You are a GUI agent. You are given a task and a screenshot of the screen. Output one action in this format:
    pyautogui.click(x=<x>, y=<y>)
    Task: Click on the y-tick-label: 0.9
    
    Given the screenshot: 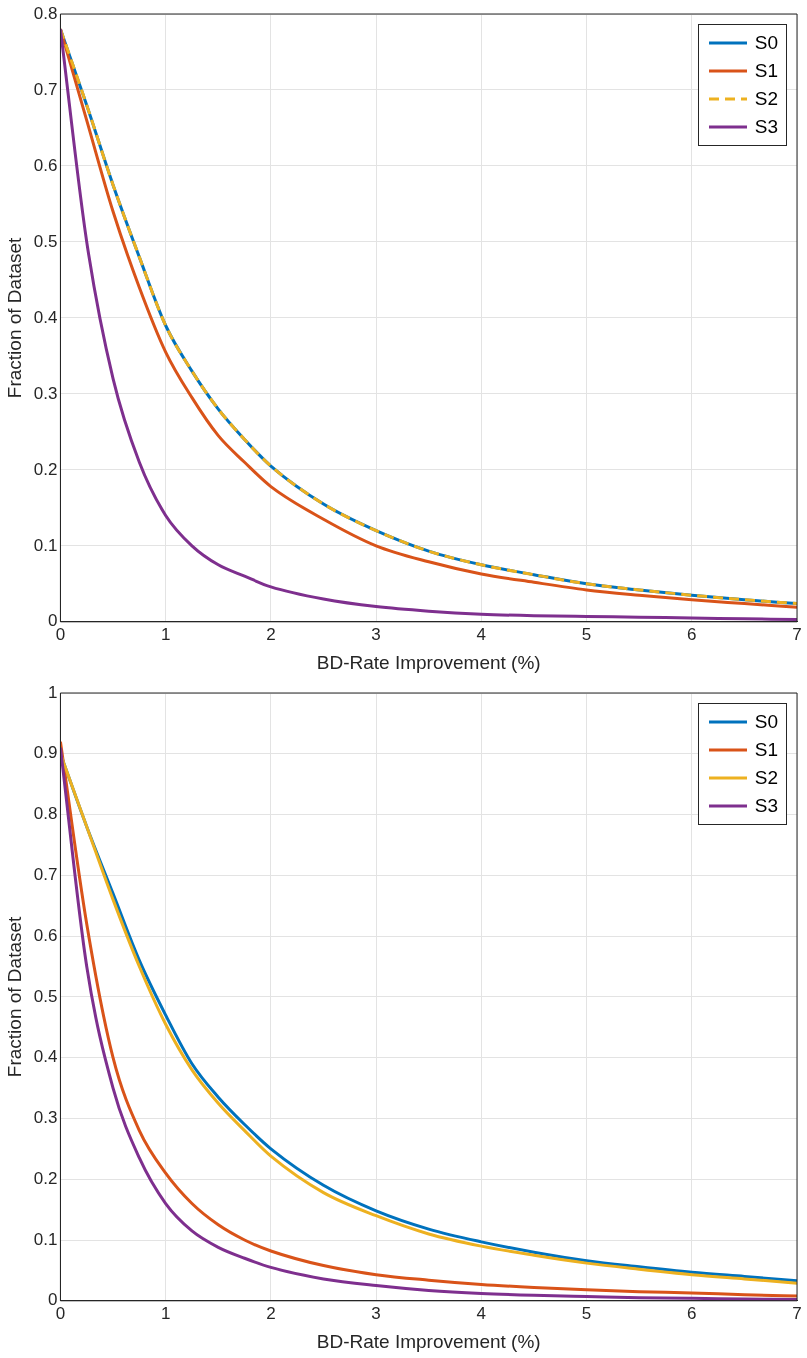 What is the action you would take?
    pyautogui.click(x=45, y=753)
    